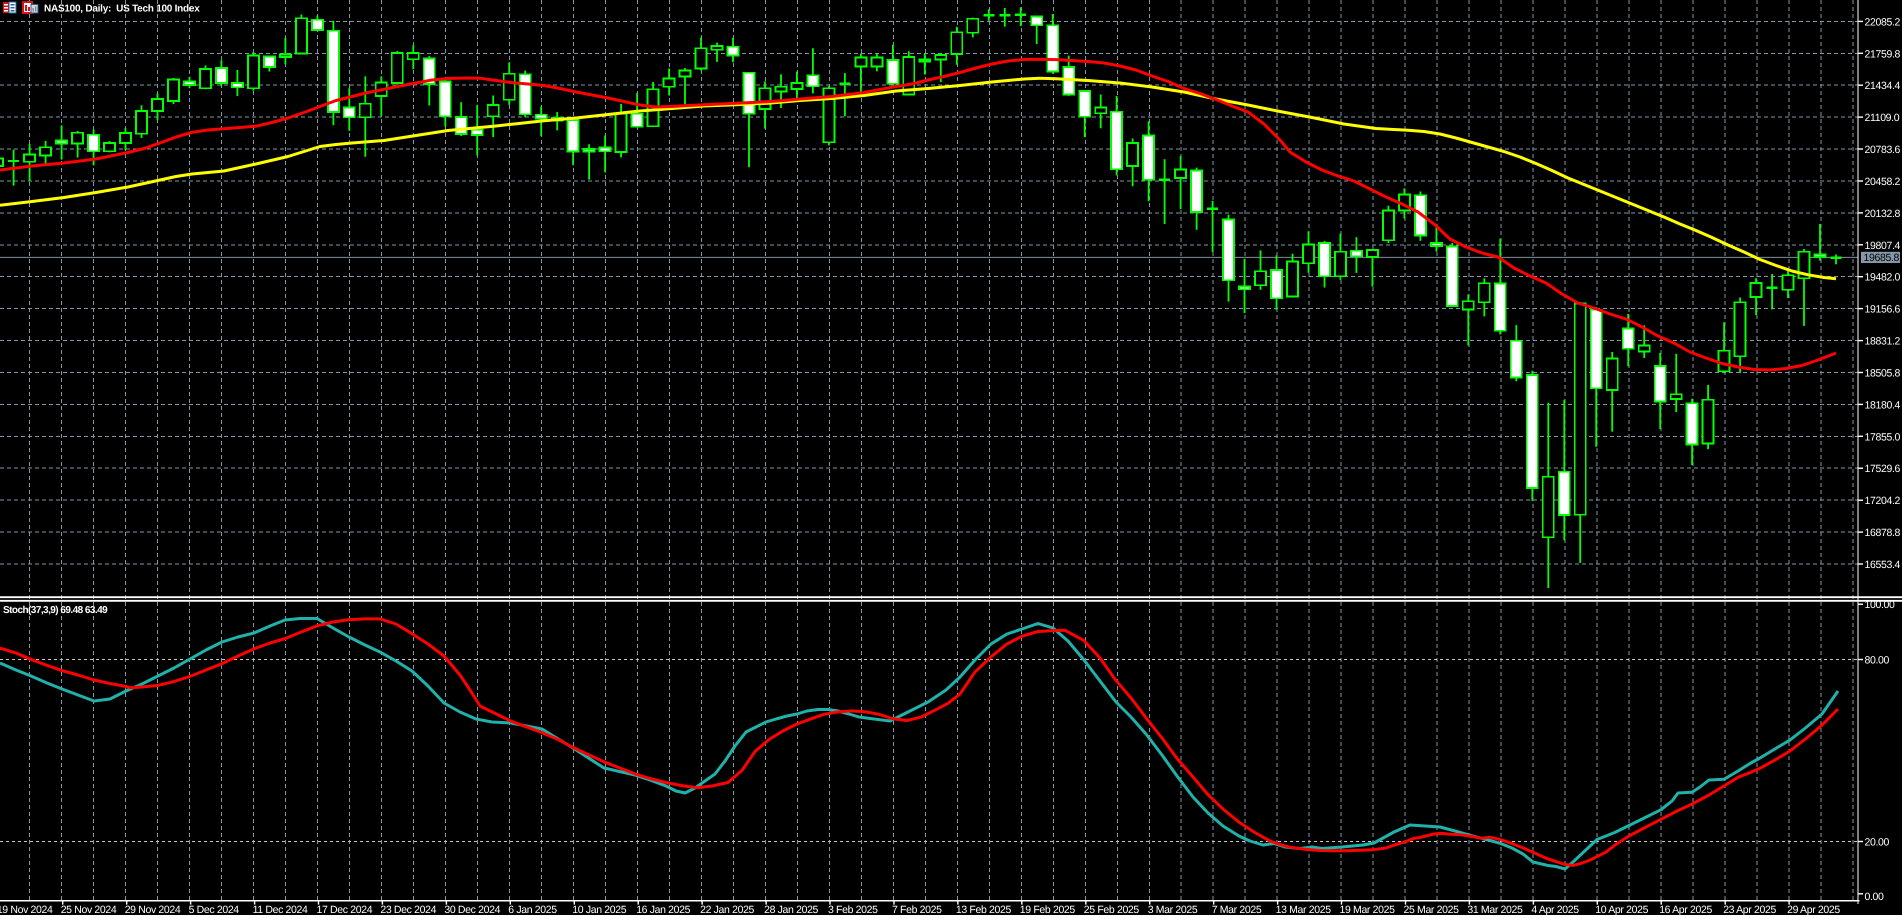  What do you see at coordinates (1883, 54) in the screenshot?
I see `svg-text: 21759.8` at bounding box center [1883, 54].